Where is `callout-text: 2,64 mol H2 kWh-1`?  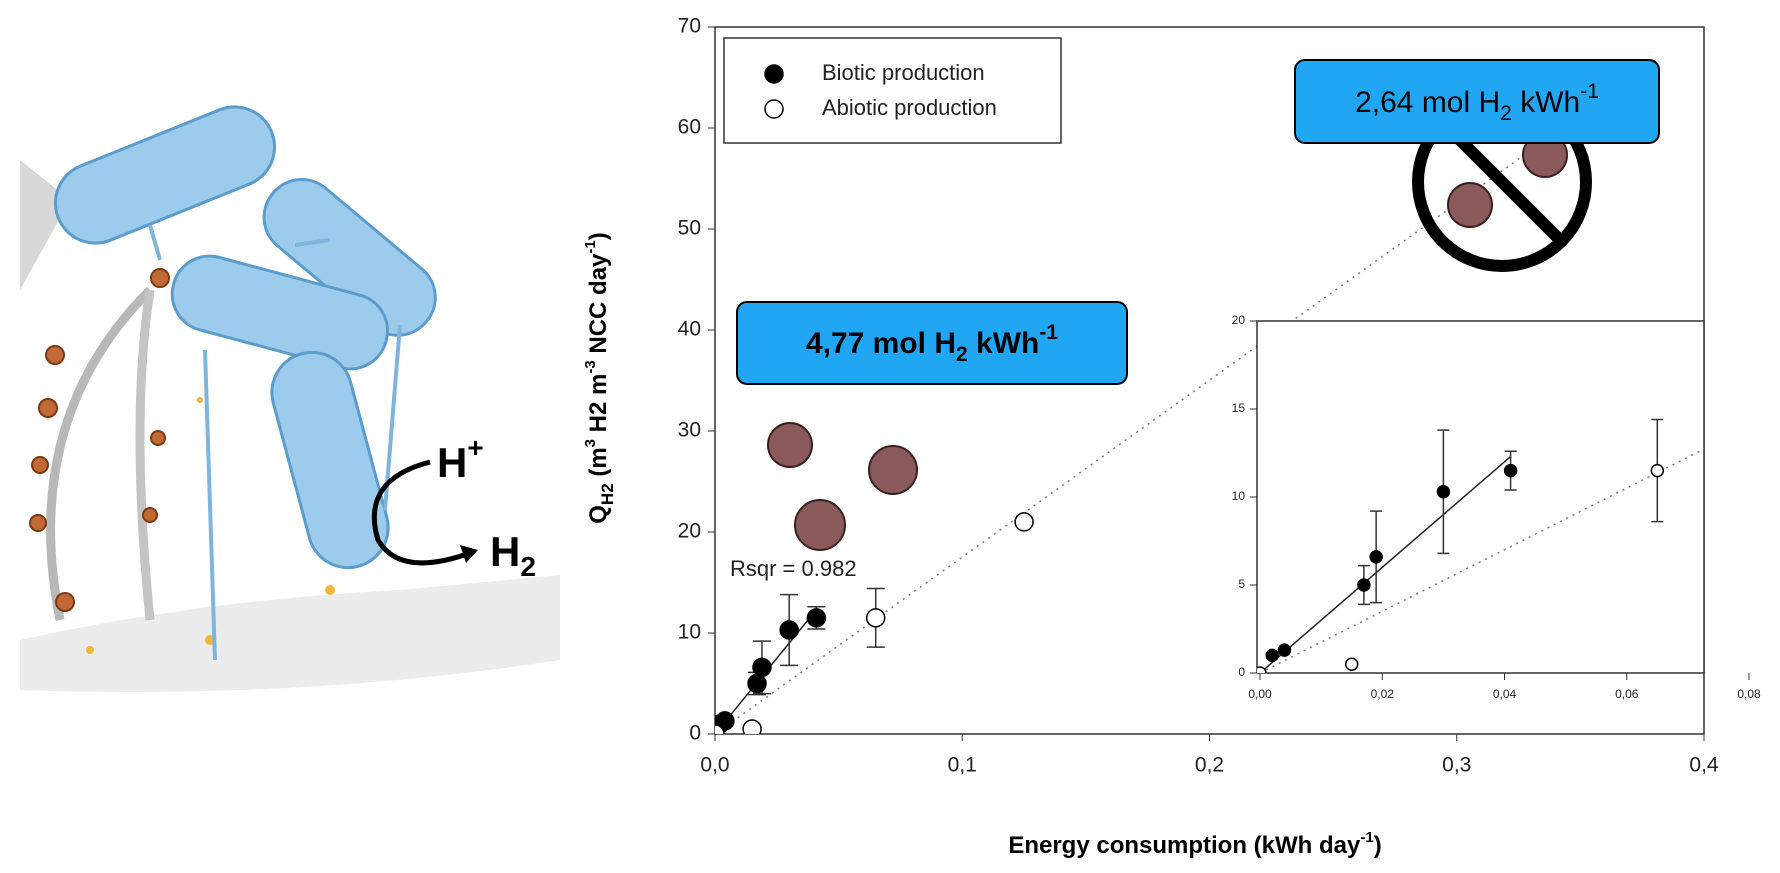 callout-text: 2,64 mol H2 kWh-1 is located at coordinates (1477, 102).